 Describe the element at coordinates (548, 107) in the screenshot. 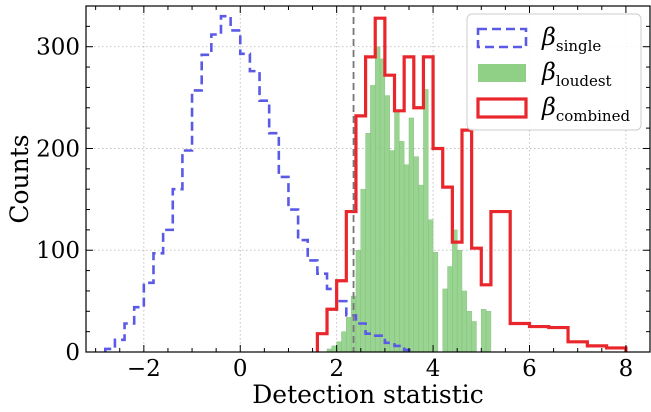

I see `legend-combined-name: β` at that location.